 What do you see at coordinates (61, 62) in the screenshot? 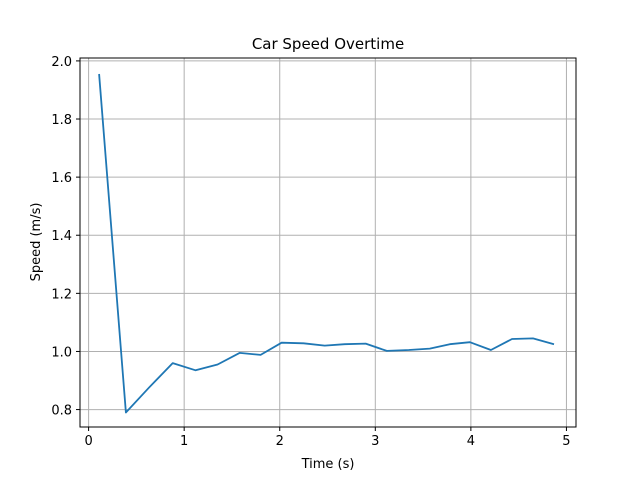
I see `y-tick-label: 2.0` at bounding box center [61, 62].